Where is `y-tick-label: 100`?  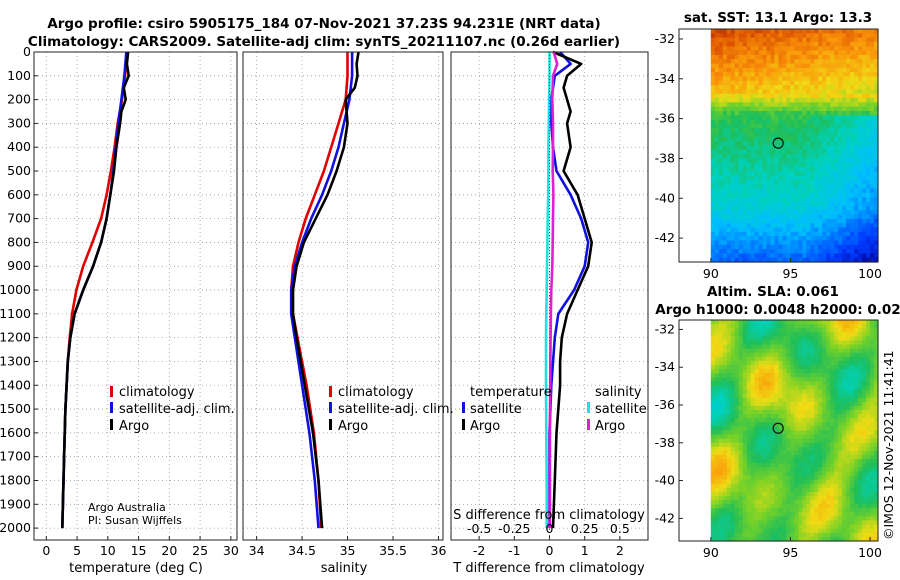 y-tick-label: 100 is located at coordinates (19, 75).